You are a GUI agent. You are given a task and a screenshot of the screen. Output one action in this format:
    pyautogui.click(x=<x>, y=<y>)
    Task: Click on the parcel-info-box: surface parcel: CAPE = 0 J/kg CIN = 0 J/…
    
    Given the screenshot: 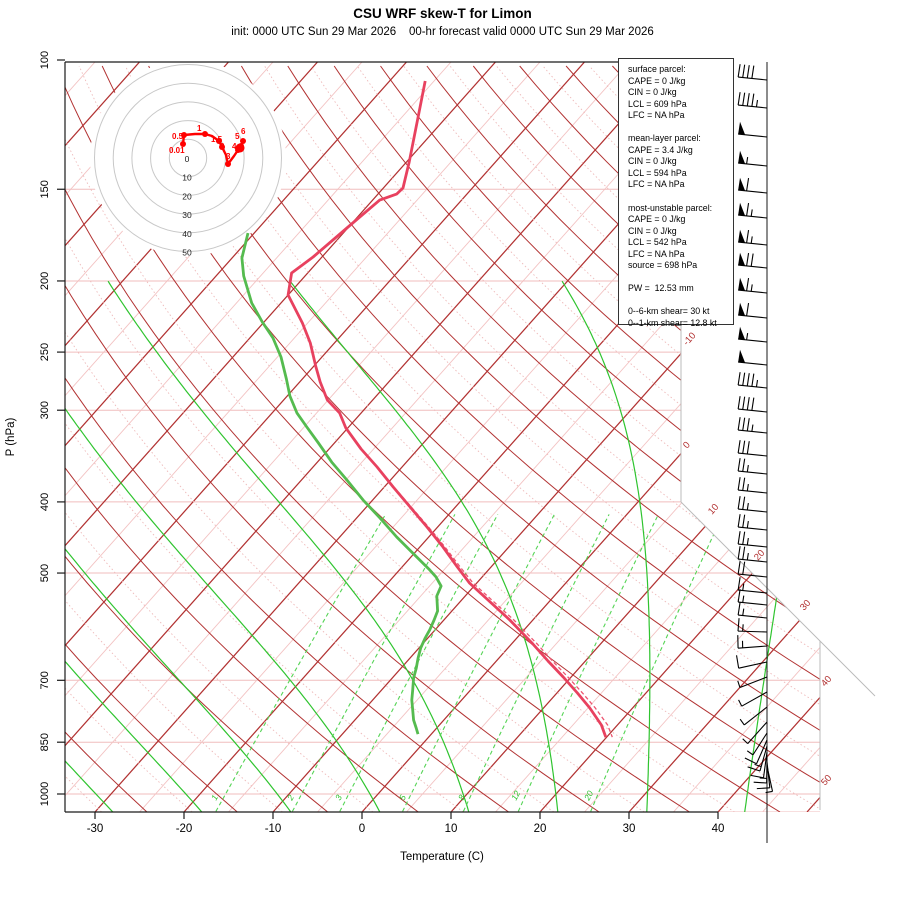 What is the action you would take?
    pyautogui.click(x=676, y=193)
    